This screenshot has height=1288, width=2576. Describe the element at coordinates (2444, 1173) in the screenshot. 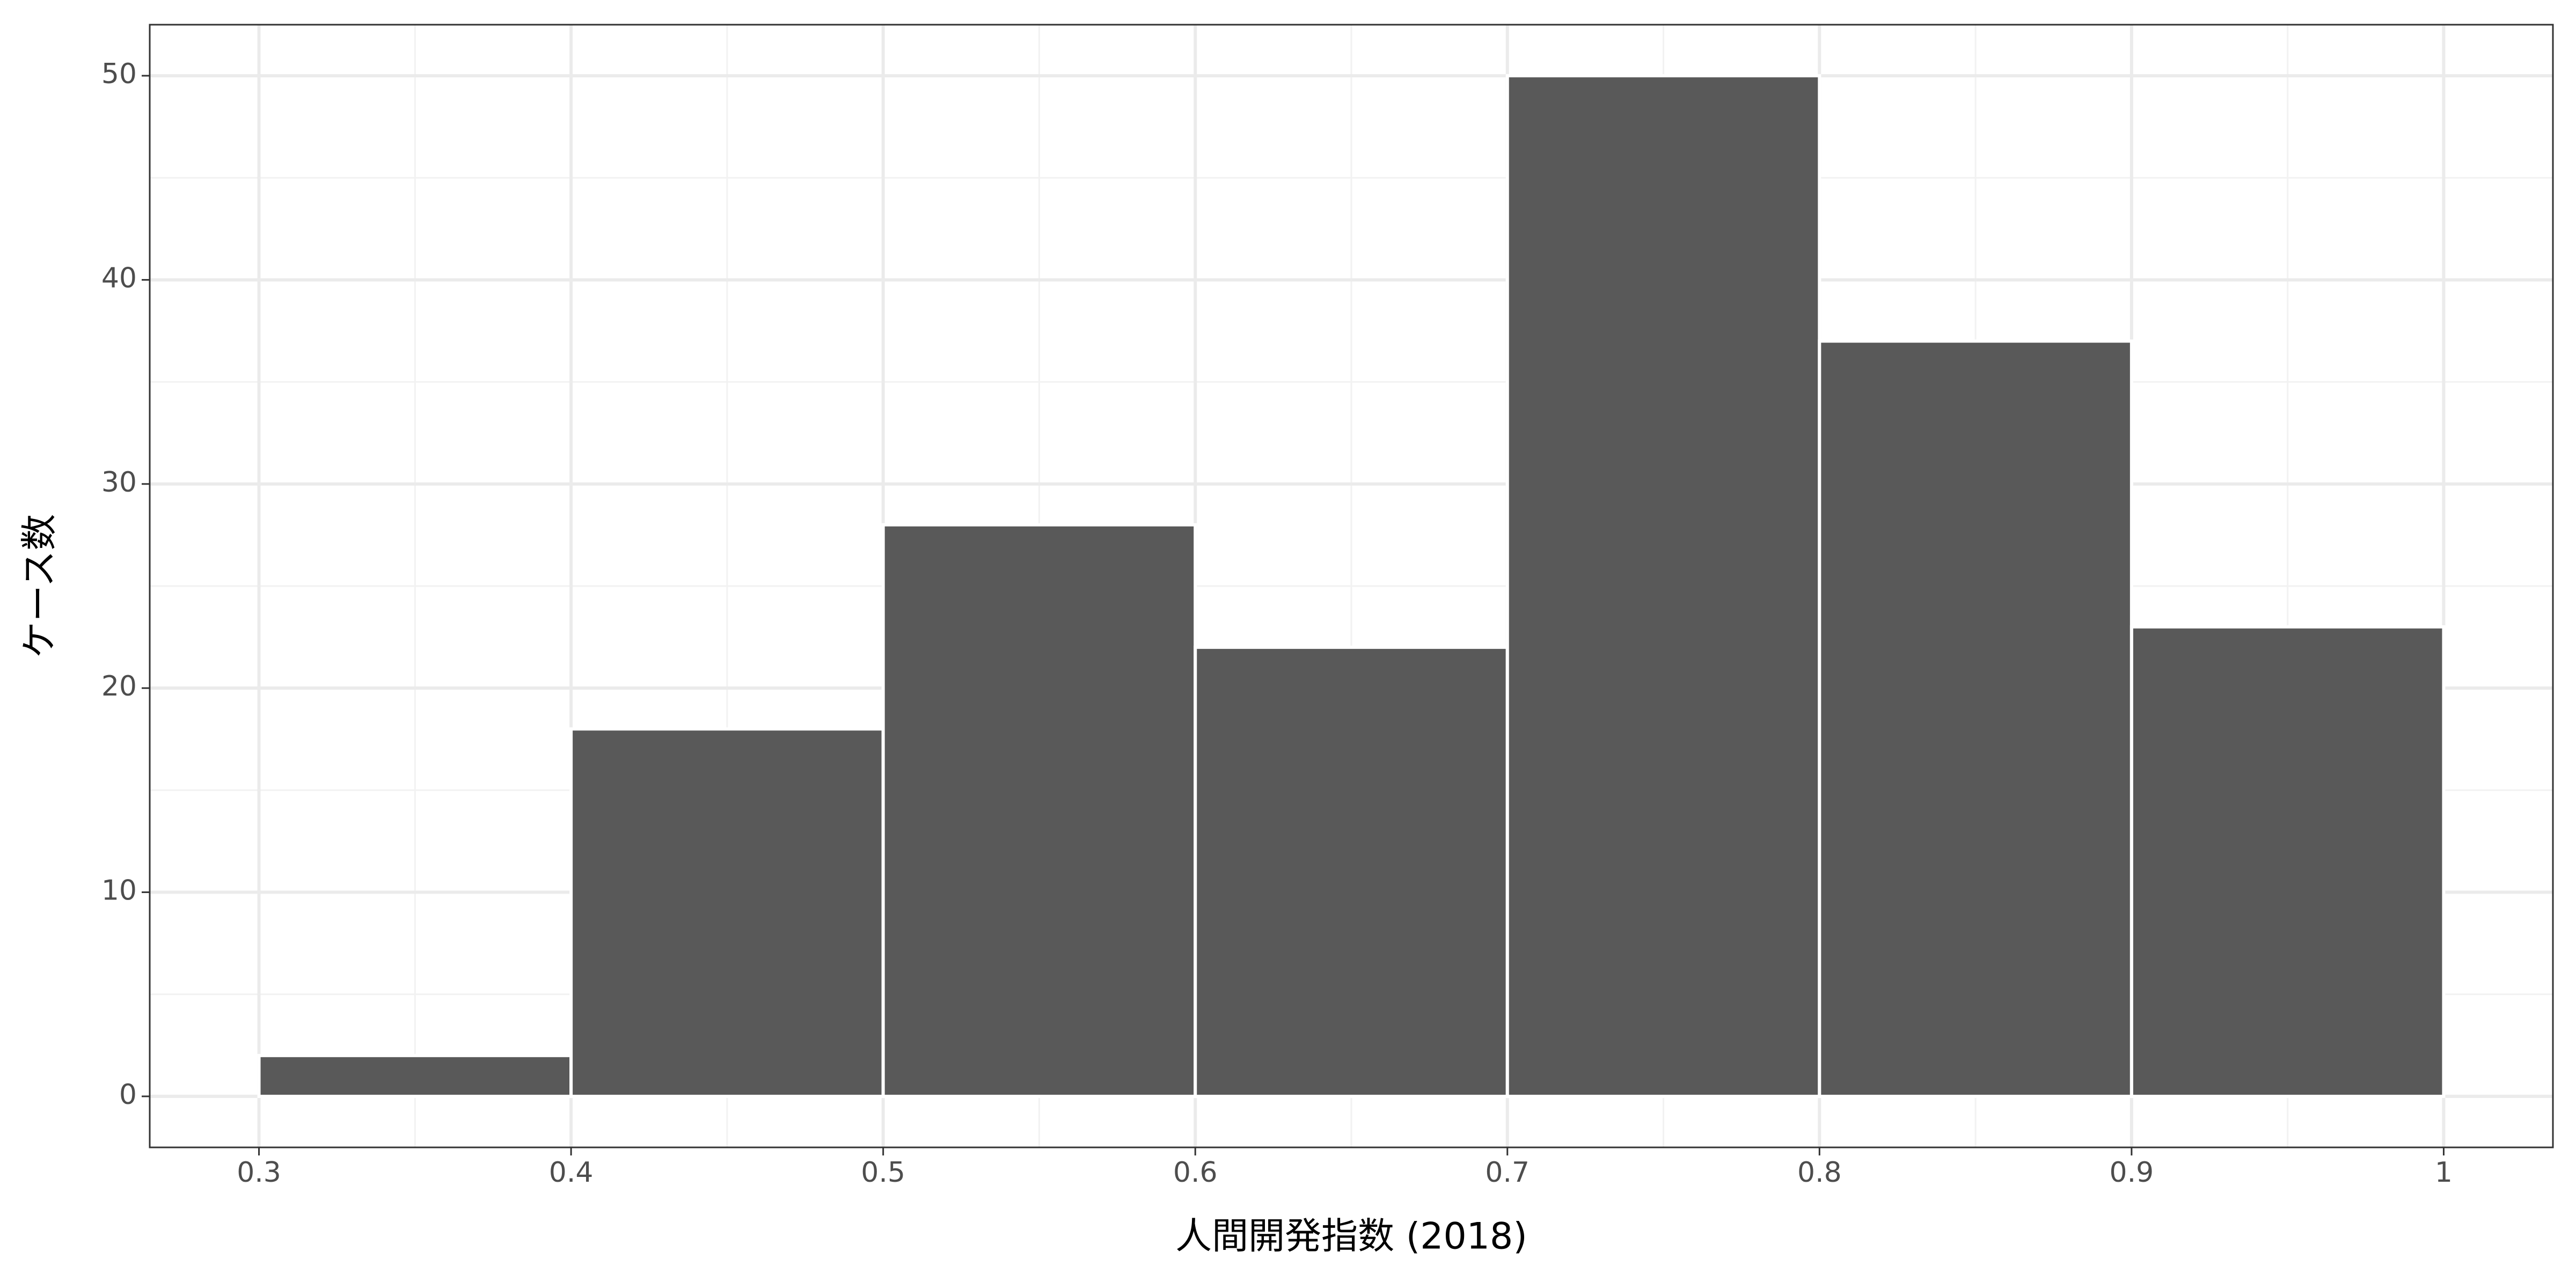

I see `x-tick-label: 1` at that location.